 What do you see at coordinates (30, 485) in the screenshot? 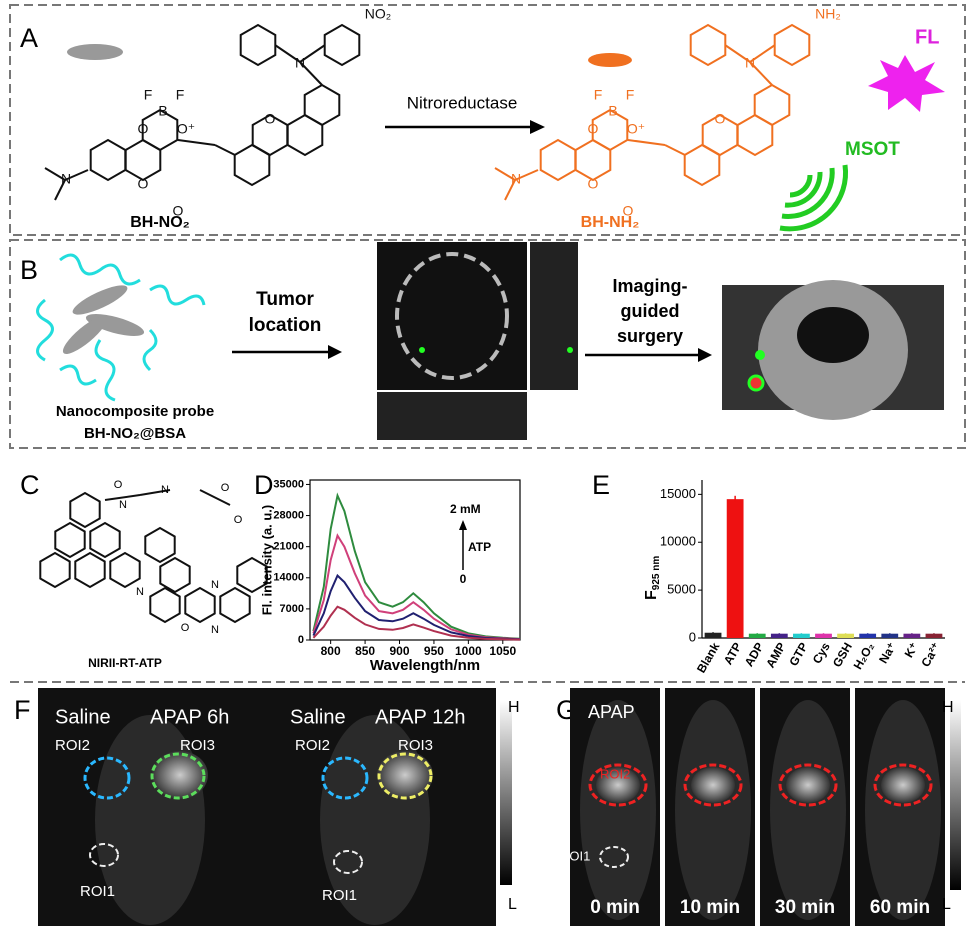
I see `panel-label: C` at bounding box center [30, 485].